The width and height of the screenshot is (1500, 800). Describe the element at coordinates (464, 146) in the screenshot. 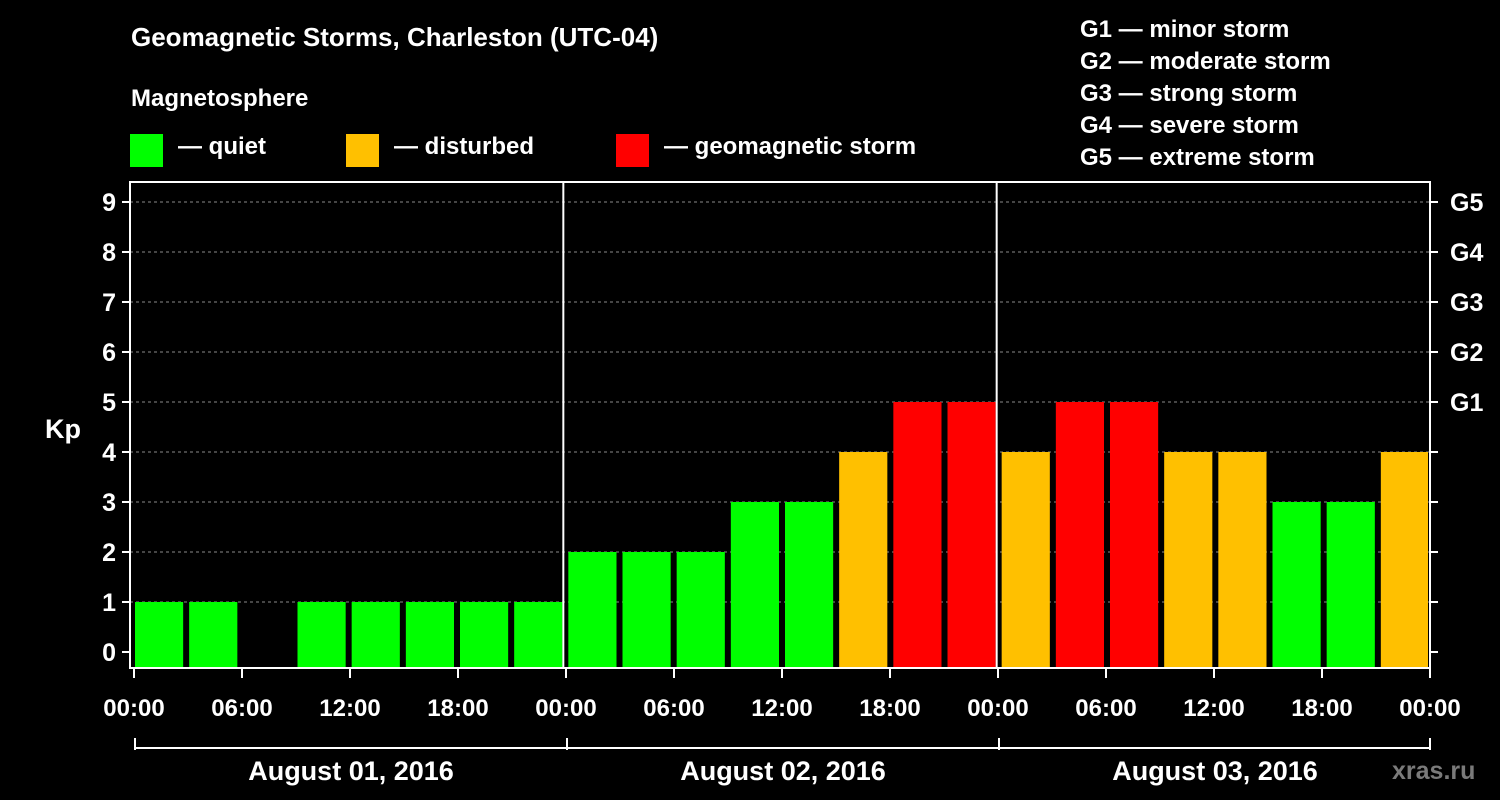

I see `legend-label-disturbed: — disturbed` at that location.